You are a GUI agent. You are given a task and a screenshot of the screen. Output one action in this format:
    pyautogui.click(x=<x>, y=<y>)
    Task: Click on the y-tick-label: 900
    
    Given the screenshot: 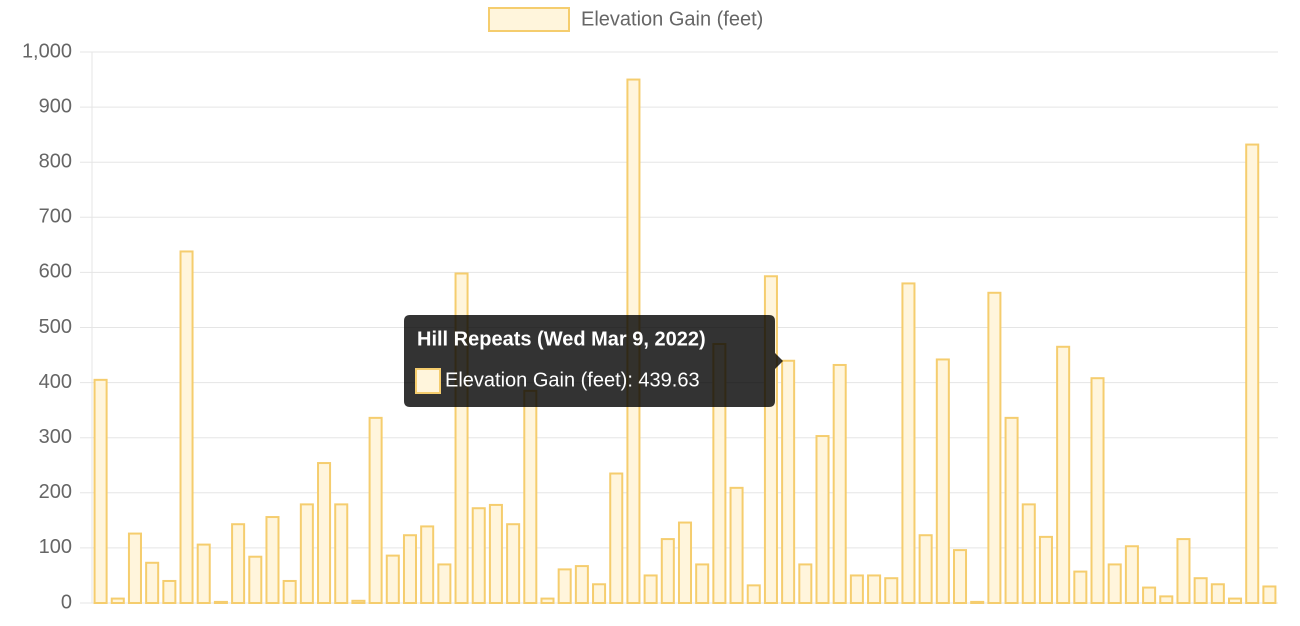 What is the action you would take?
    pyautogui.click(x=55, y=106)
    